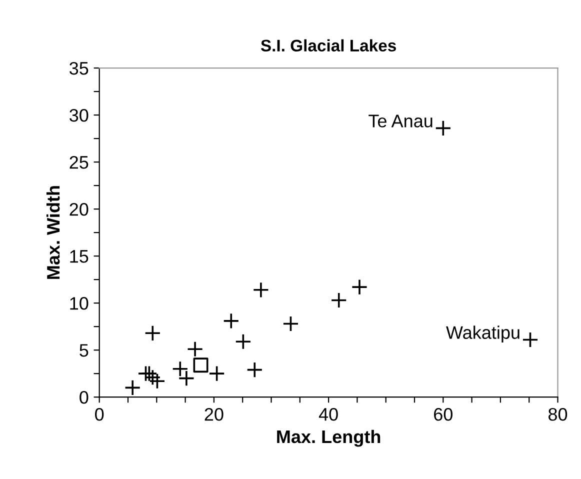 The image size is (581, 479). What do you see at coordinates (99, 414) in the screenshot?
I see `x-tick-label: 0` at bounding box center [99, 414].